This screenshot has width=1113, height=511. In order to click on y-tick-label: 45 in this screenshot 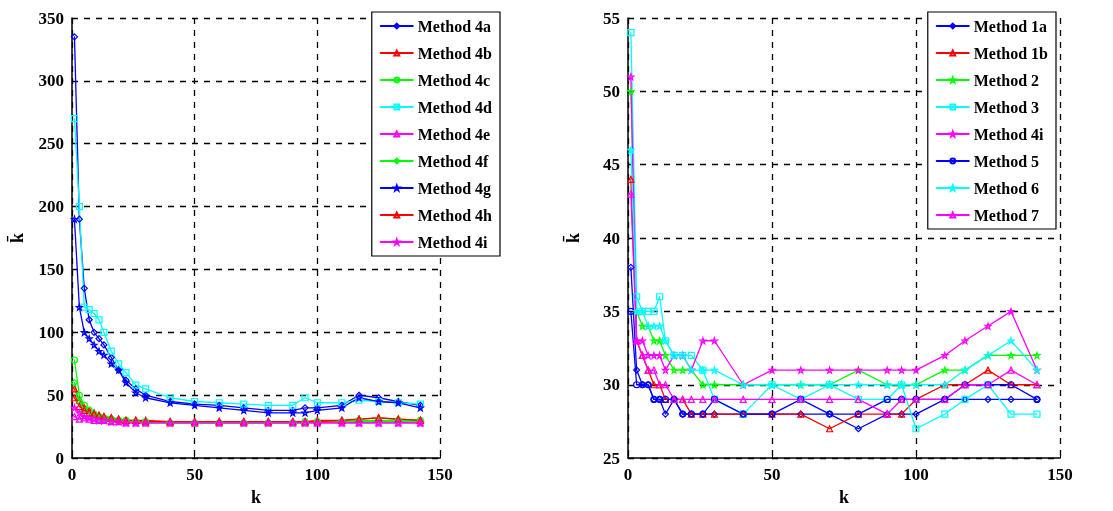, I will do `click(611, 165)`.